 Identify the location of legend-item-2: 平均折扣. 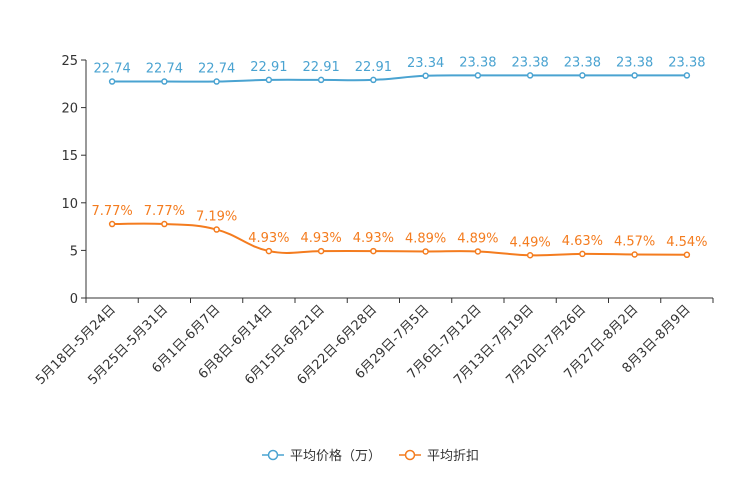
(439, 456).